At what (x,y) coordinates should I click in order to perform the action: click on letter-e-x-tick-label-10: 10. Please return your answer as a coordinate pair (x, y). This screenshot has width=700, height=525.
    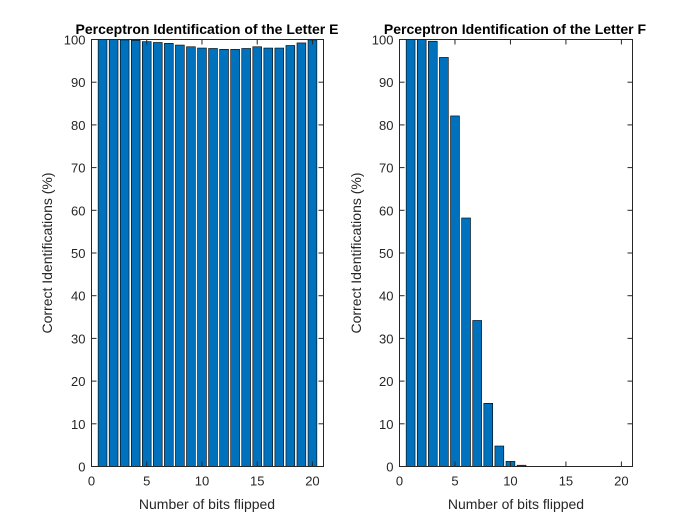
    Looking at the image, I should click on (202, 481).